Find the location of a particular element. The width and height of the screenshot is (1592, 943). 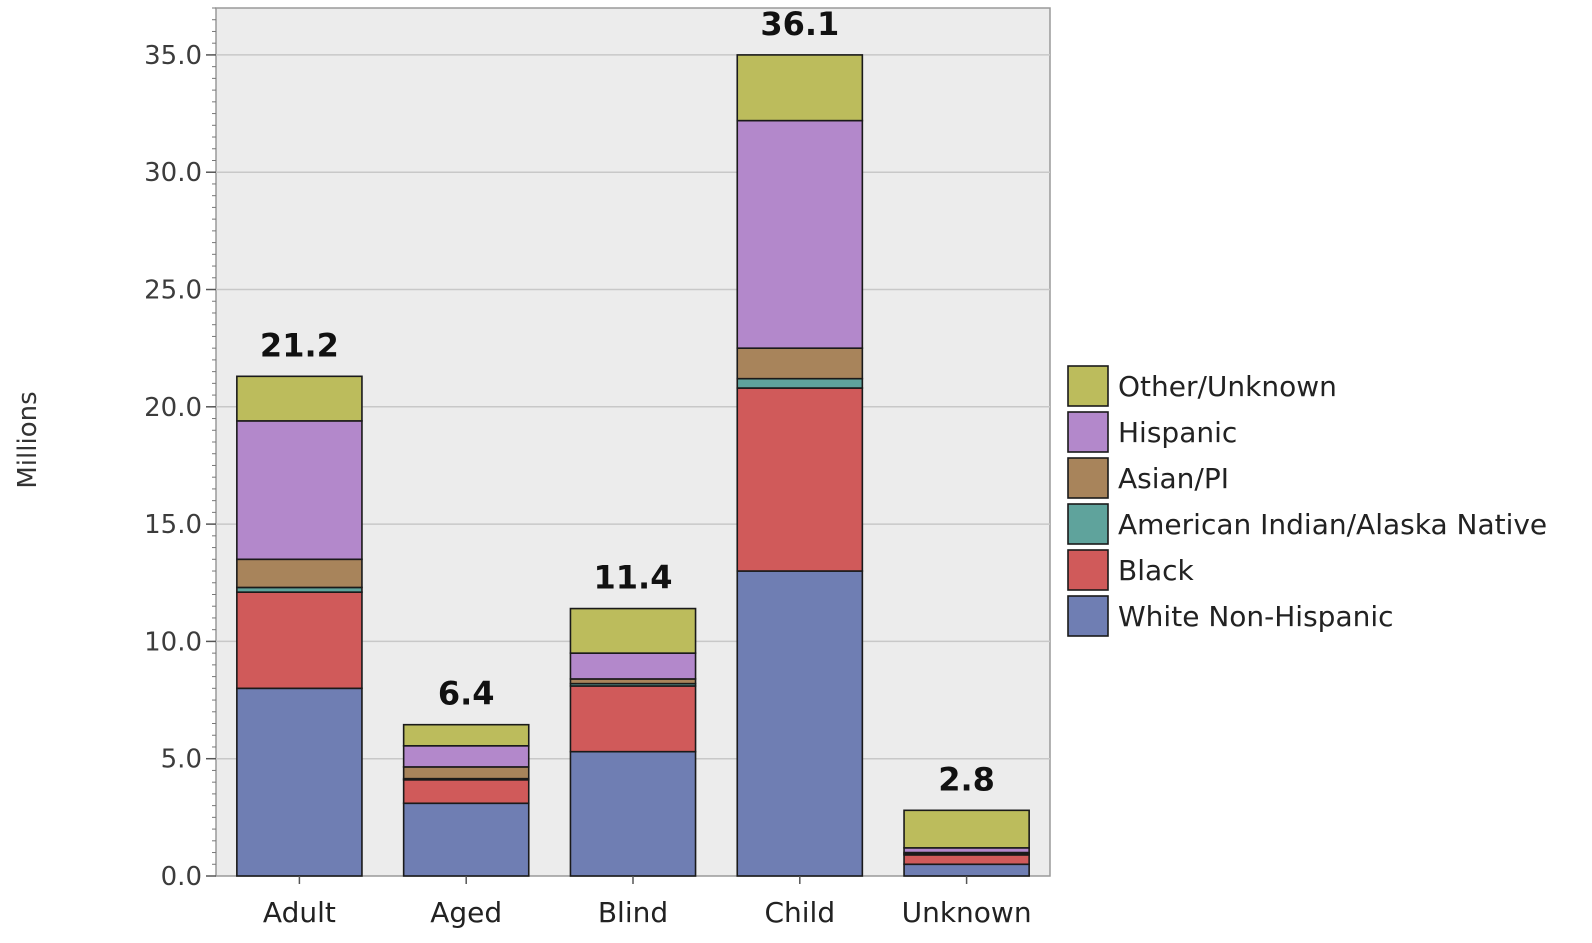

legend-item-label: Other/Unknown is located at coordinates (1227, 386).